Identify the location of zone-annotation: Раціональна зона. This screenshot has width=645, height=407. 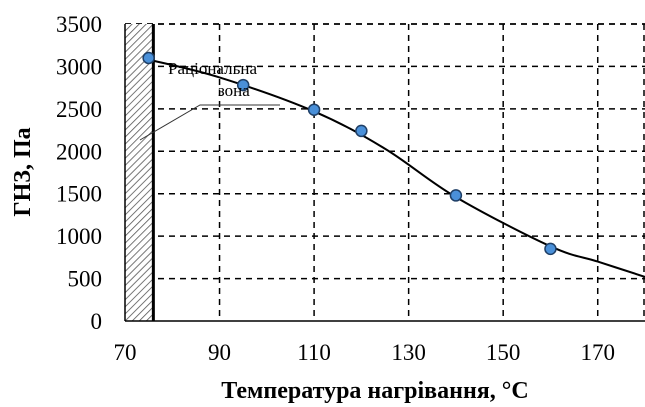
(209, 100).